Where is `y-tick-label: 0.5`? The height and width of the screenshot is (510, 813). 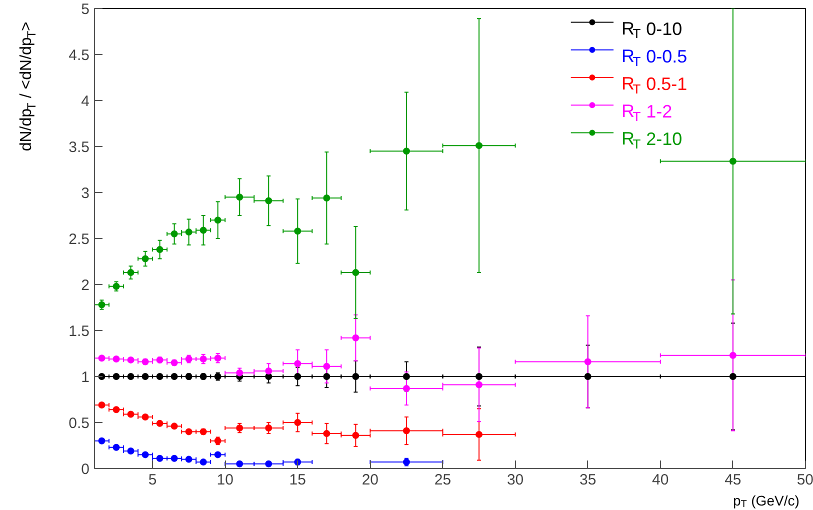
y-tick-label: 0.5 is located at coordinates (79, 423).